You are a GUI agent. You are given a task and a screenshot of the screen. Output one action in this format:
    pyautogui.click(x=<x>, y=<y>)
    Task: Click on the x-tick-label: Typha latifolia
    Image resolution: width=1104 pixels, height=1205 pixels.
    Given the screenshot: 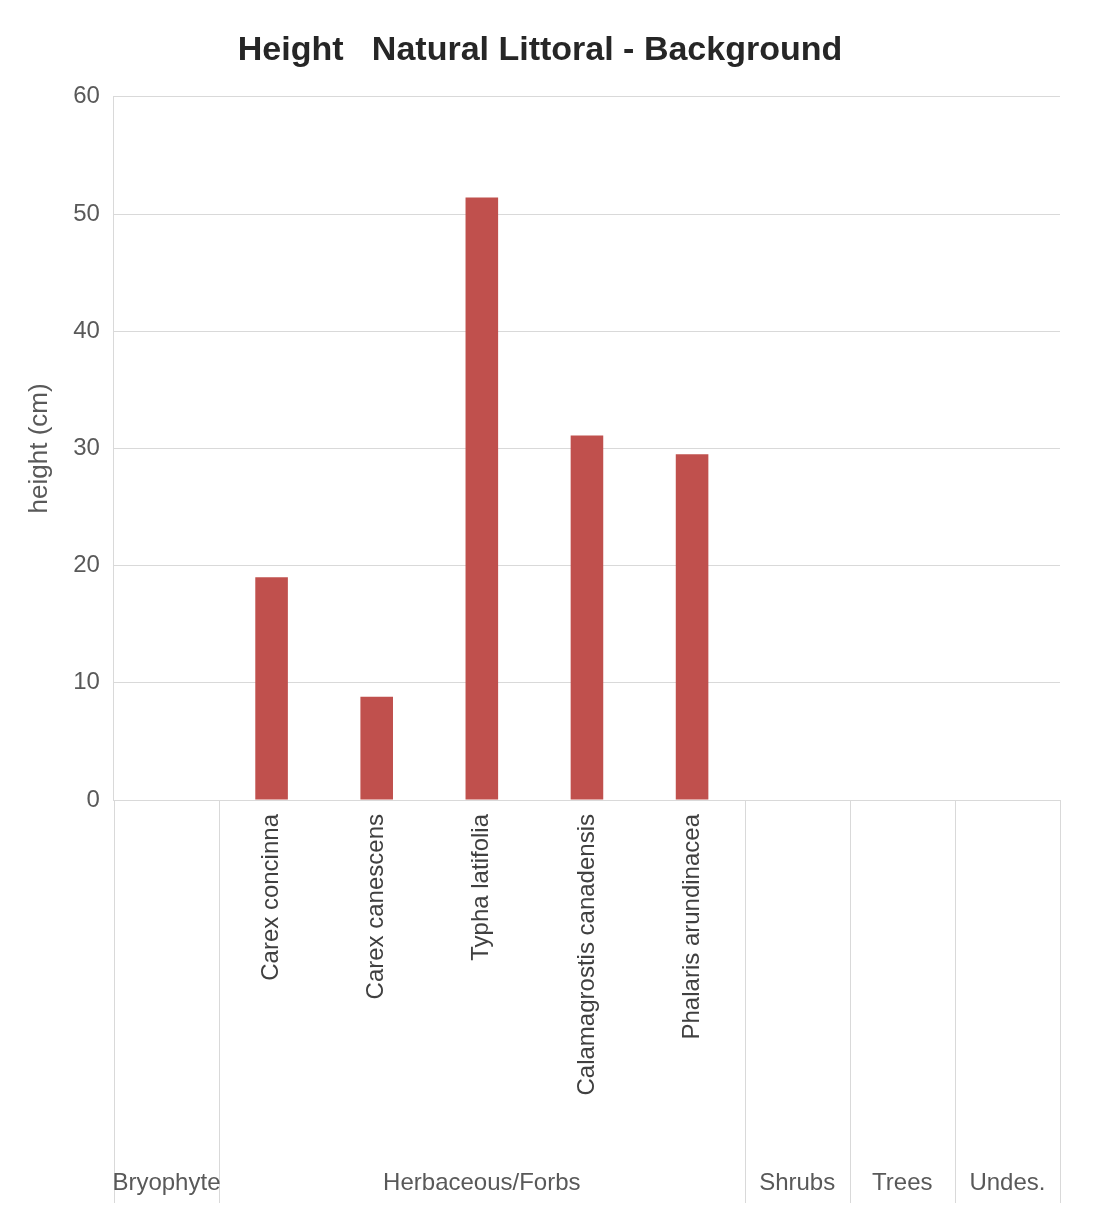 What is the action you would take?
    pyautogui.click(x=480, y=887)
    